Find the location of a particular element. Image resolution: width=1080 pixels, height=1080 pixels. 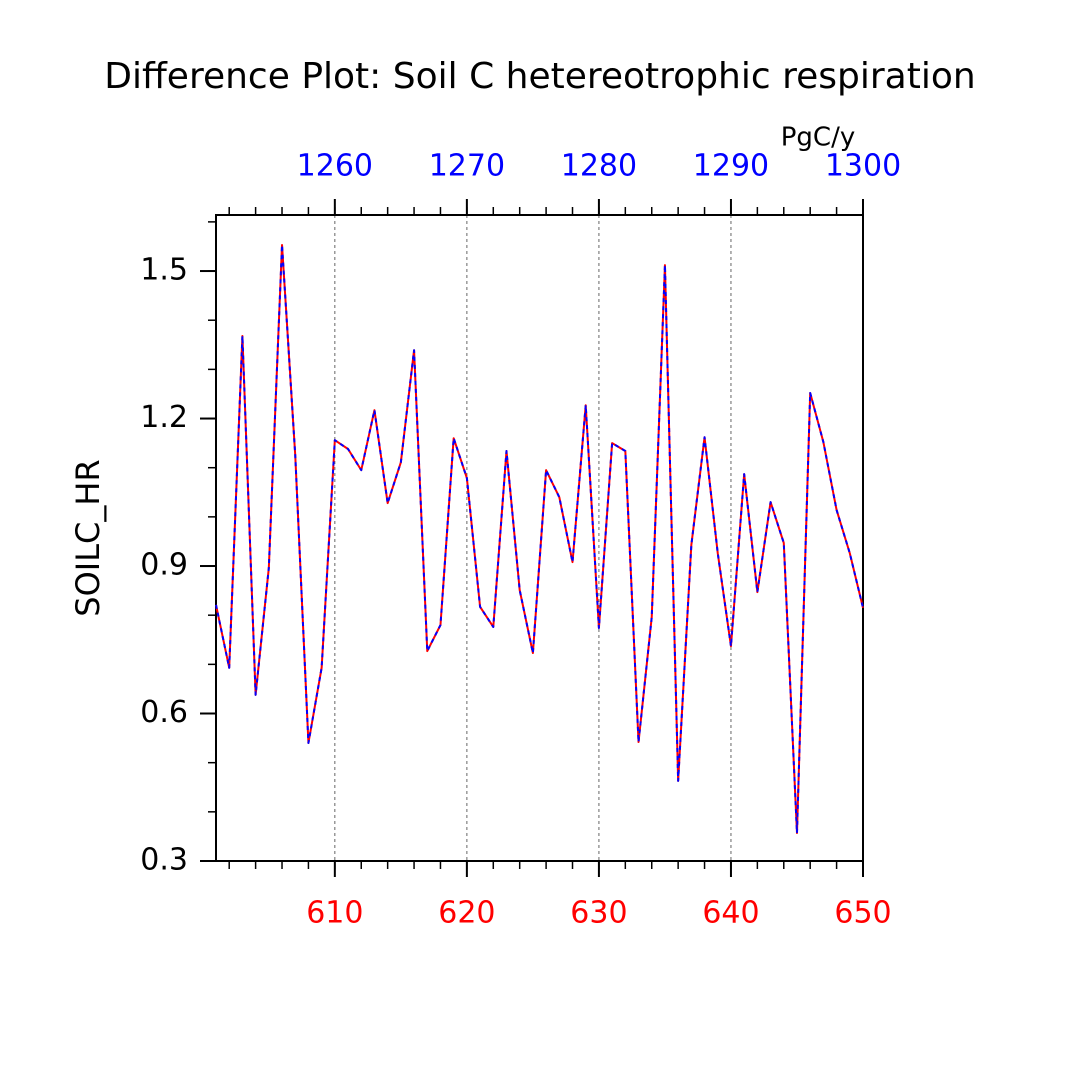

x2-tick-label: 1270 is located at coordinates (467, 166).